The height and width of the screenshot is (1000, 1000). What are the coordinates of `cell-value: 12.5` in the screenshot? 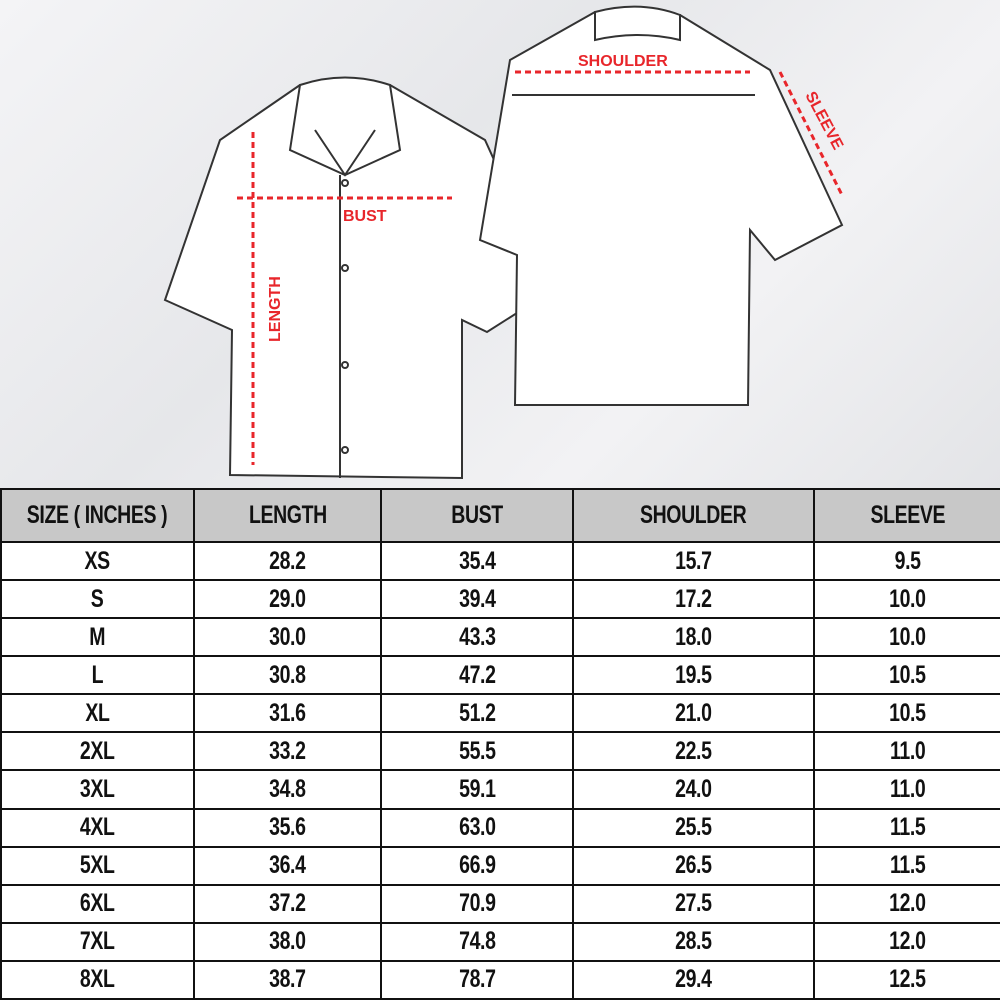 It's located at (907, 979).